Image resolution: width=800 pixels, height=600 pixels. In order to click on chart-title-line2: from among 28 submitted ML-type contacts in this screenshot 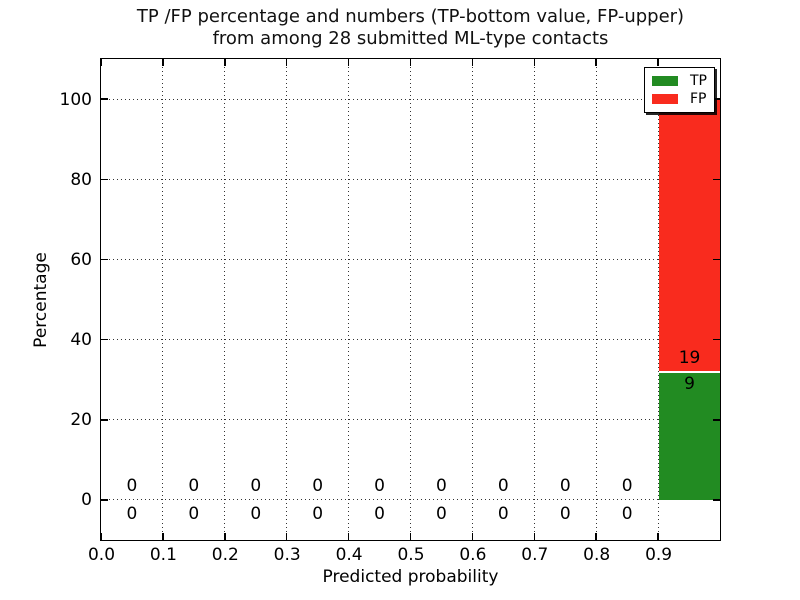, I will do `click(410, 38)`.